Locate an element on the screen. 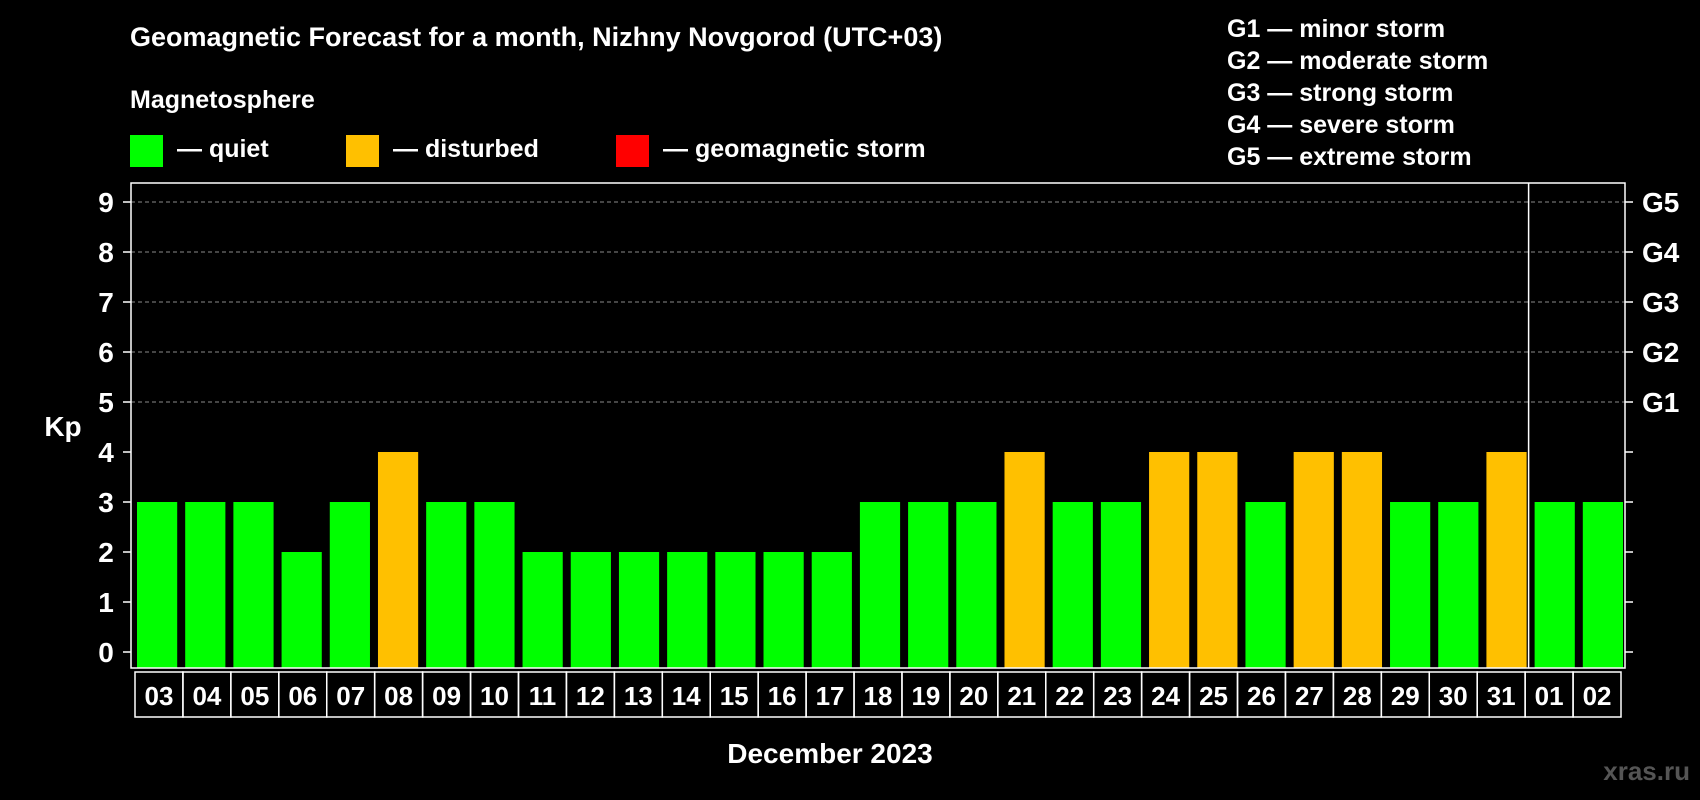 This screenshot has width=1700, height=800. legend-title: Magnetosphere is located at coordinates (222, 100).